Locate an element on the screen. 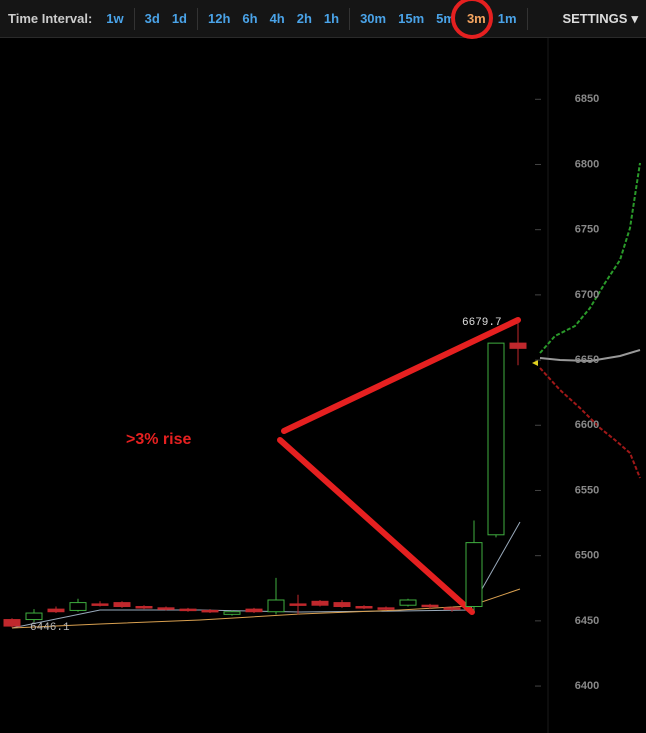 This screenshot has height=733, width=646. y-tick-label: 6750 is located at coordinates (587, 230).